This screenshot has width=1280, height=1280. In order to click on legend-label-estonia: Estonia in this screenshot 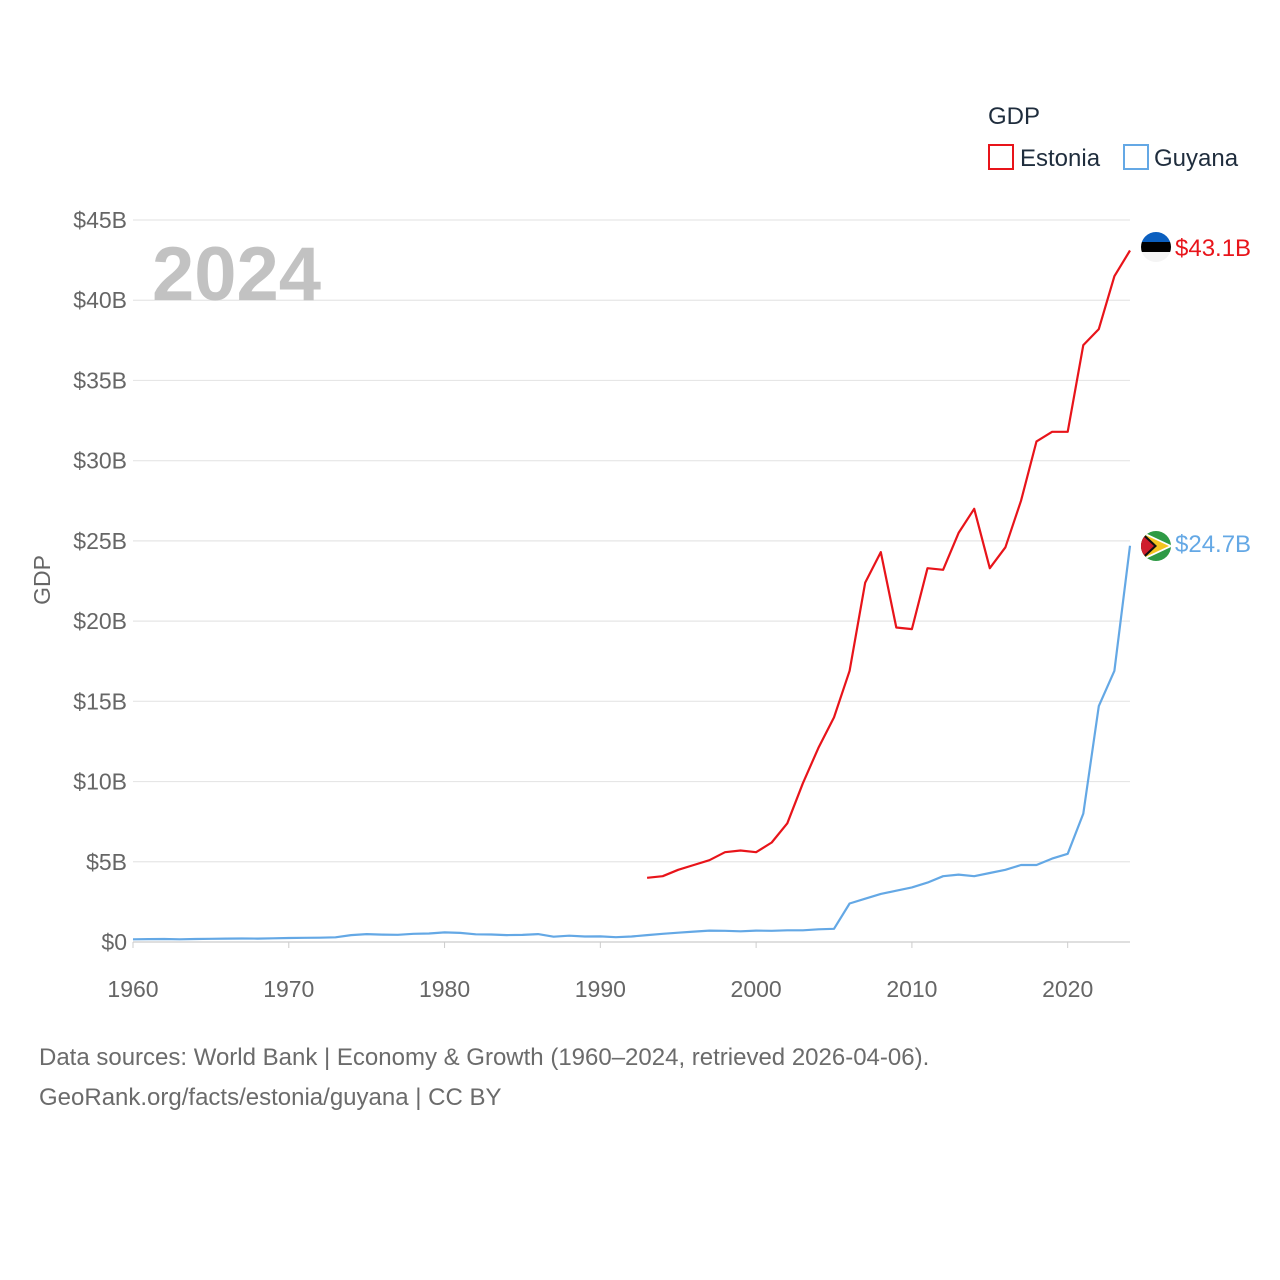, I will do `click(1060, 158)`.